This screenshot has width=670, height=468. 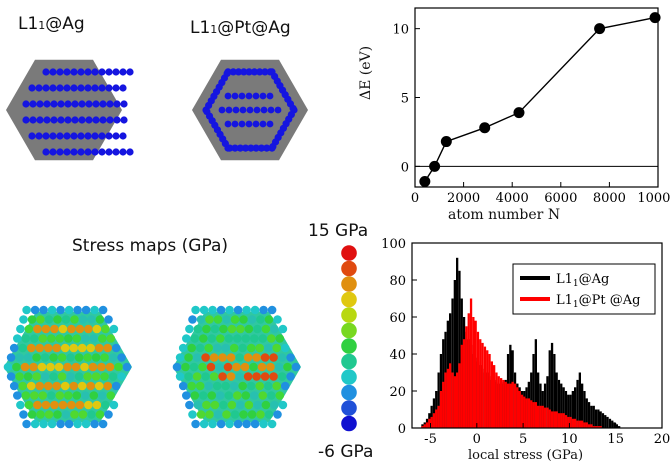 I want to click on chart2-xtick-label: 0, so click(x=477, y=439).